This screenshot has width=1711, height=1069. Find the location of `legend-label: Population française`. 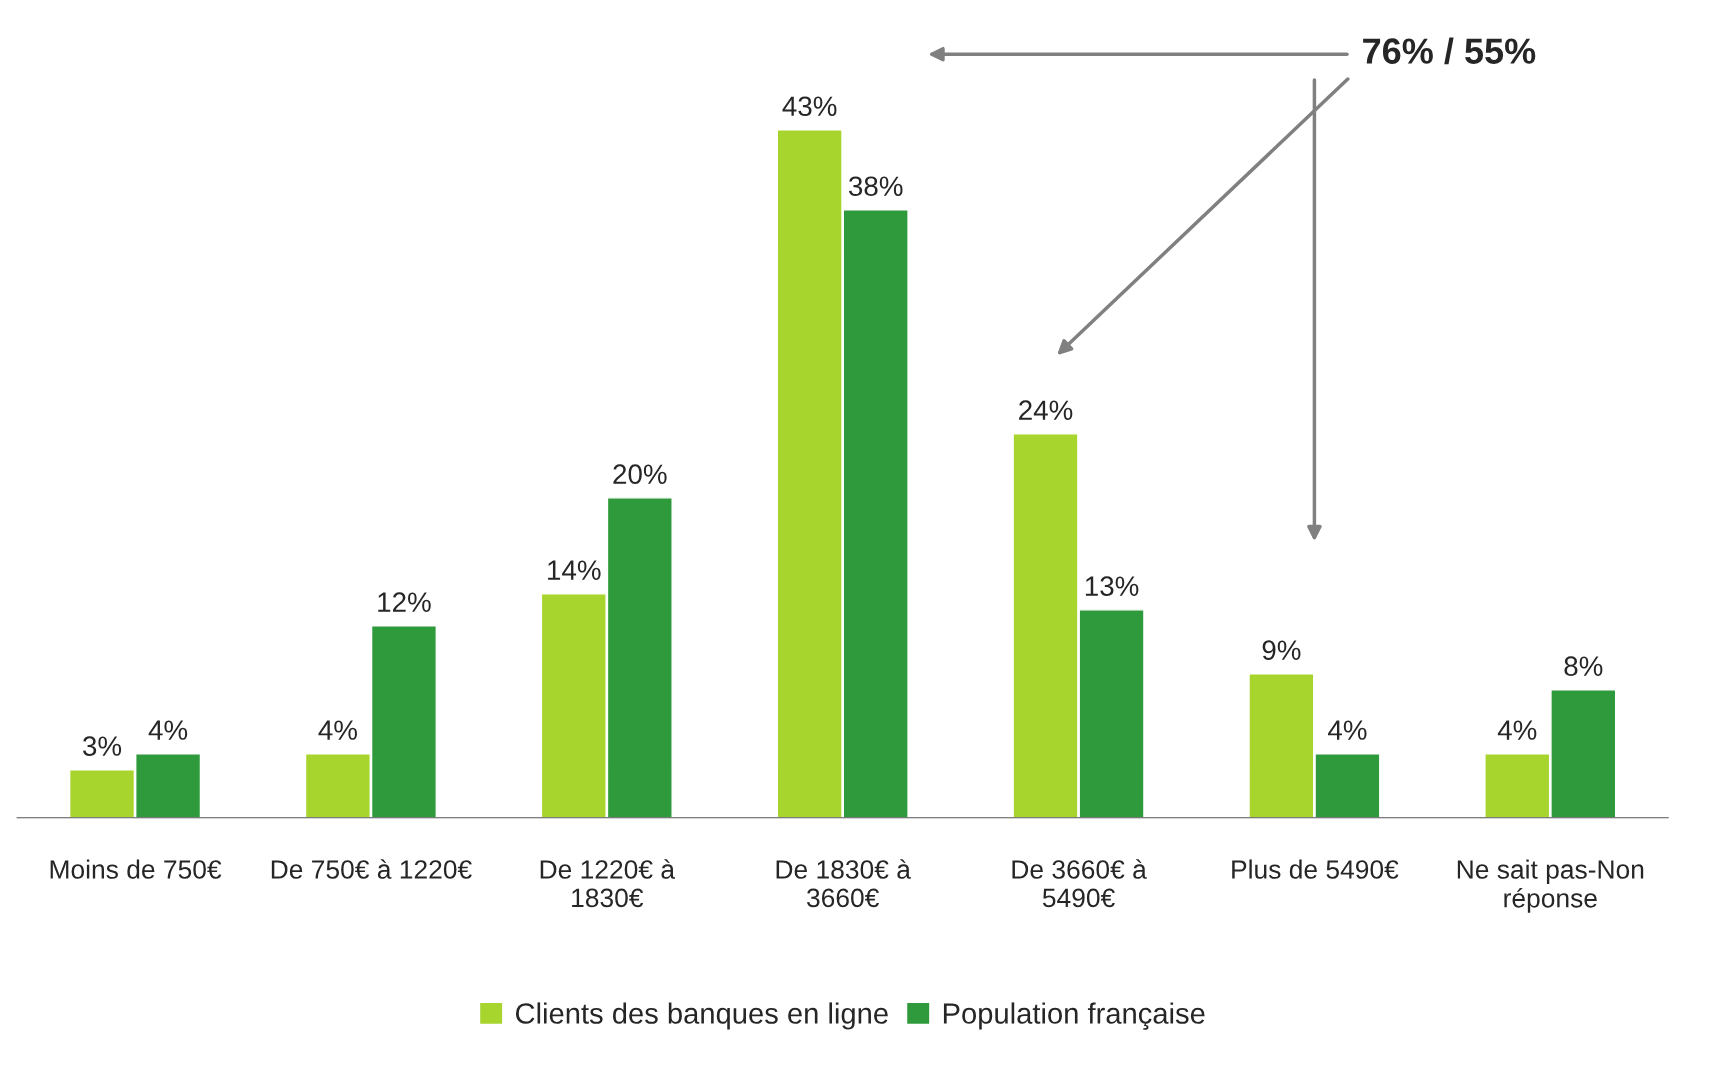

legend-label: Population française is located at coordinates (1074, 1016).